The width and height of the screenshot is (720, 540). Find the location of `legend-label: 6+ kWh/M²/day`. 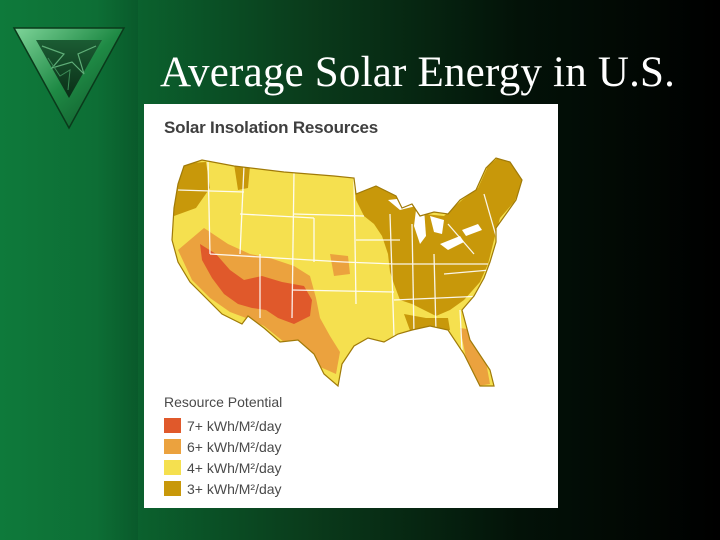

legend-label: 6+ kWh/M²/day is located at coordinates (234, 446).